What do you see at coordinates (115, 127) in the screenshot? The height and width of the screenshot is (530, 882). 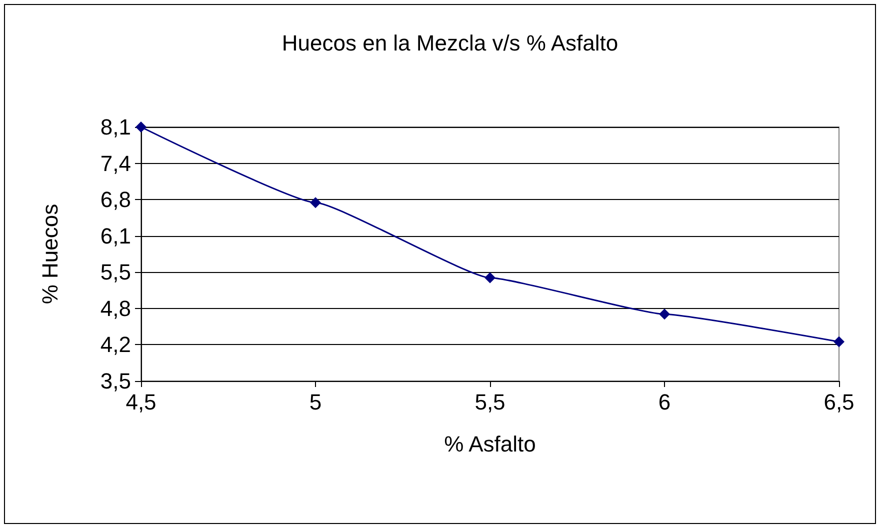 I see `y-tick-label: 8,1` at bounding box center [115, 127].